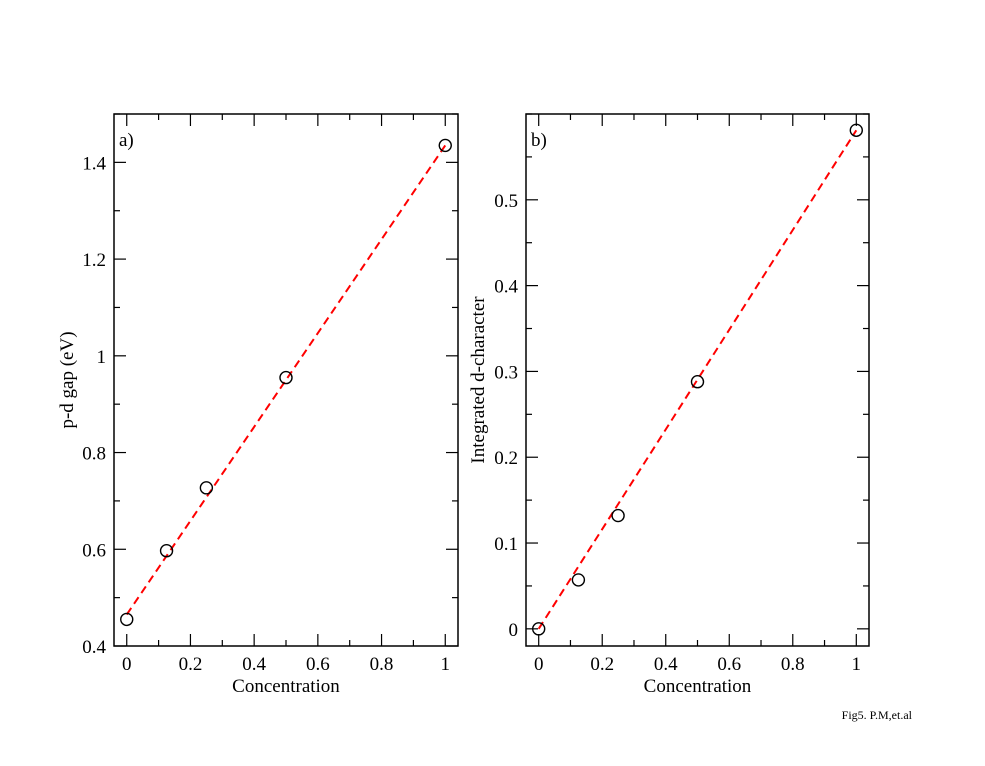 The image size is (985, 766). Describe the element at coordinates (94, 163) in the screenshot. I see `y-tick-label: 1.4` at that location.